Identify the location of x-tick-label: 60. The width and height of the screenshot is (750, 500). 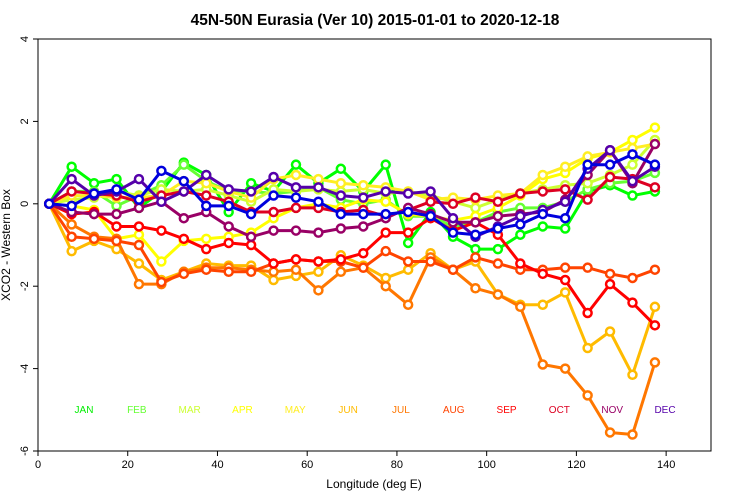
(307, 465).